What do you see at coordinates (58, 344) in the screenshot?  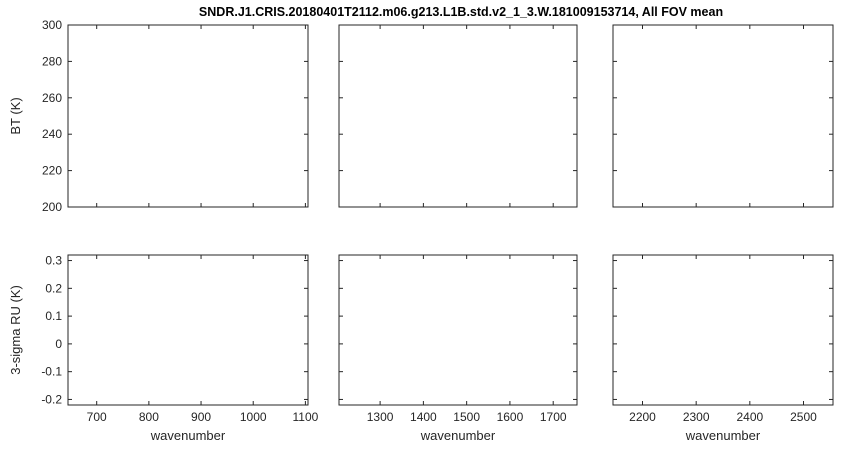 I see `y-tick-label: 0` at bounding box center [58, 344].